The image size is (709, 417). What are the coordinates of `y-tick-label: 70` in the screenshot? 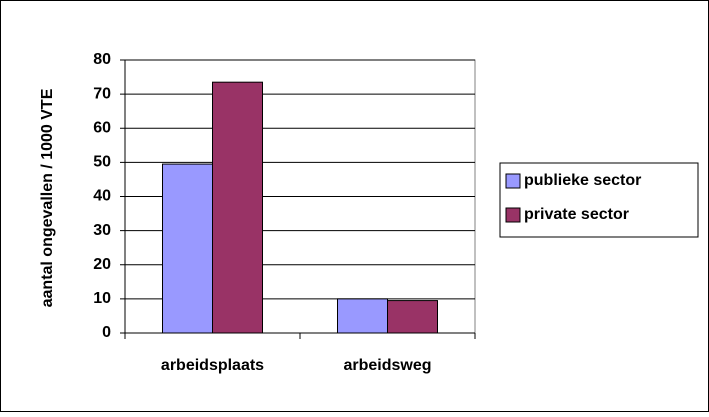 It's located at (102, 93).